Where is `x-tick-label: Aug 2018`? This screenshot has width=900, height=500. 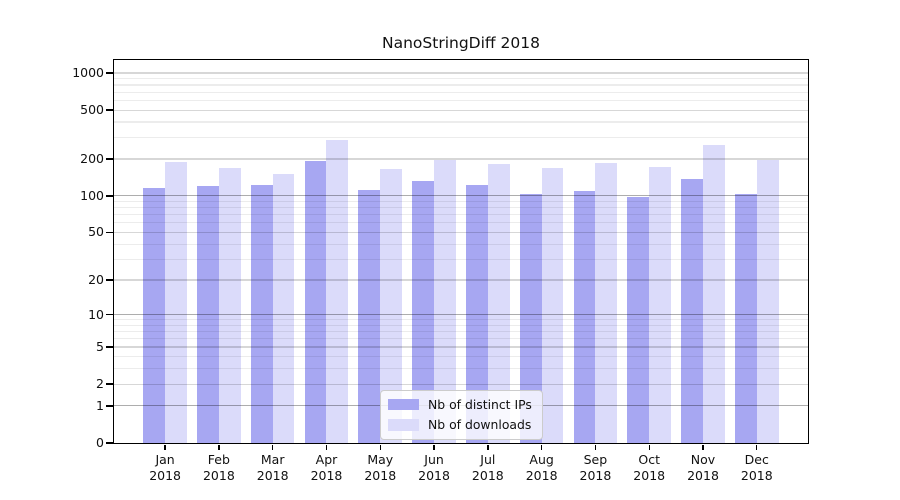 x-tick-label: Aug 2018 is located at coordinates (541, 467).